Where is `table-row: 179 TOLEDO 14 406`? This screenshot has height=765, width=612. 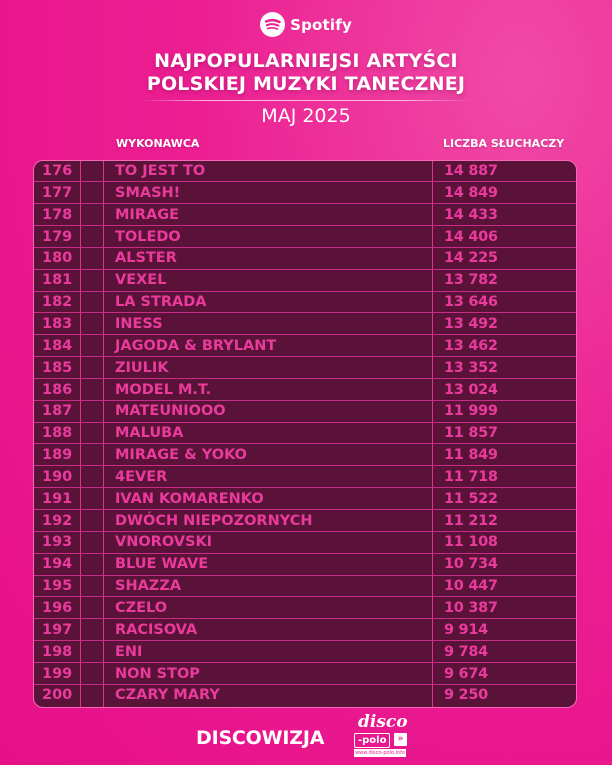
table-row: 179 TOLEDO 14 406 is located at coordinates (305, 237).